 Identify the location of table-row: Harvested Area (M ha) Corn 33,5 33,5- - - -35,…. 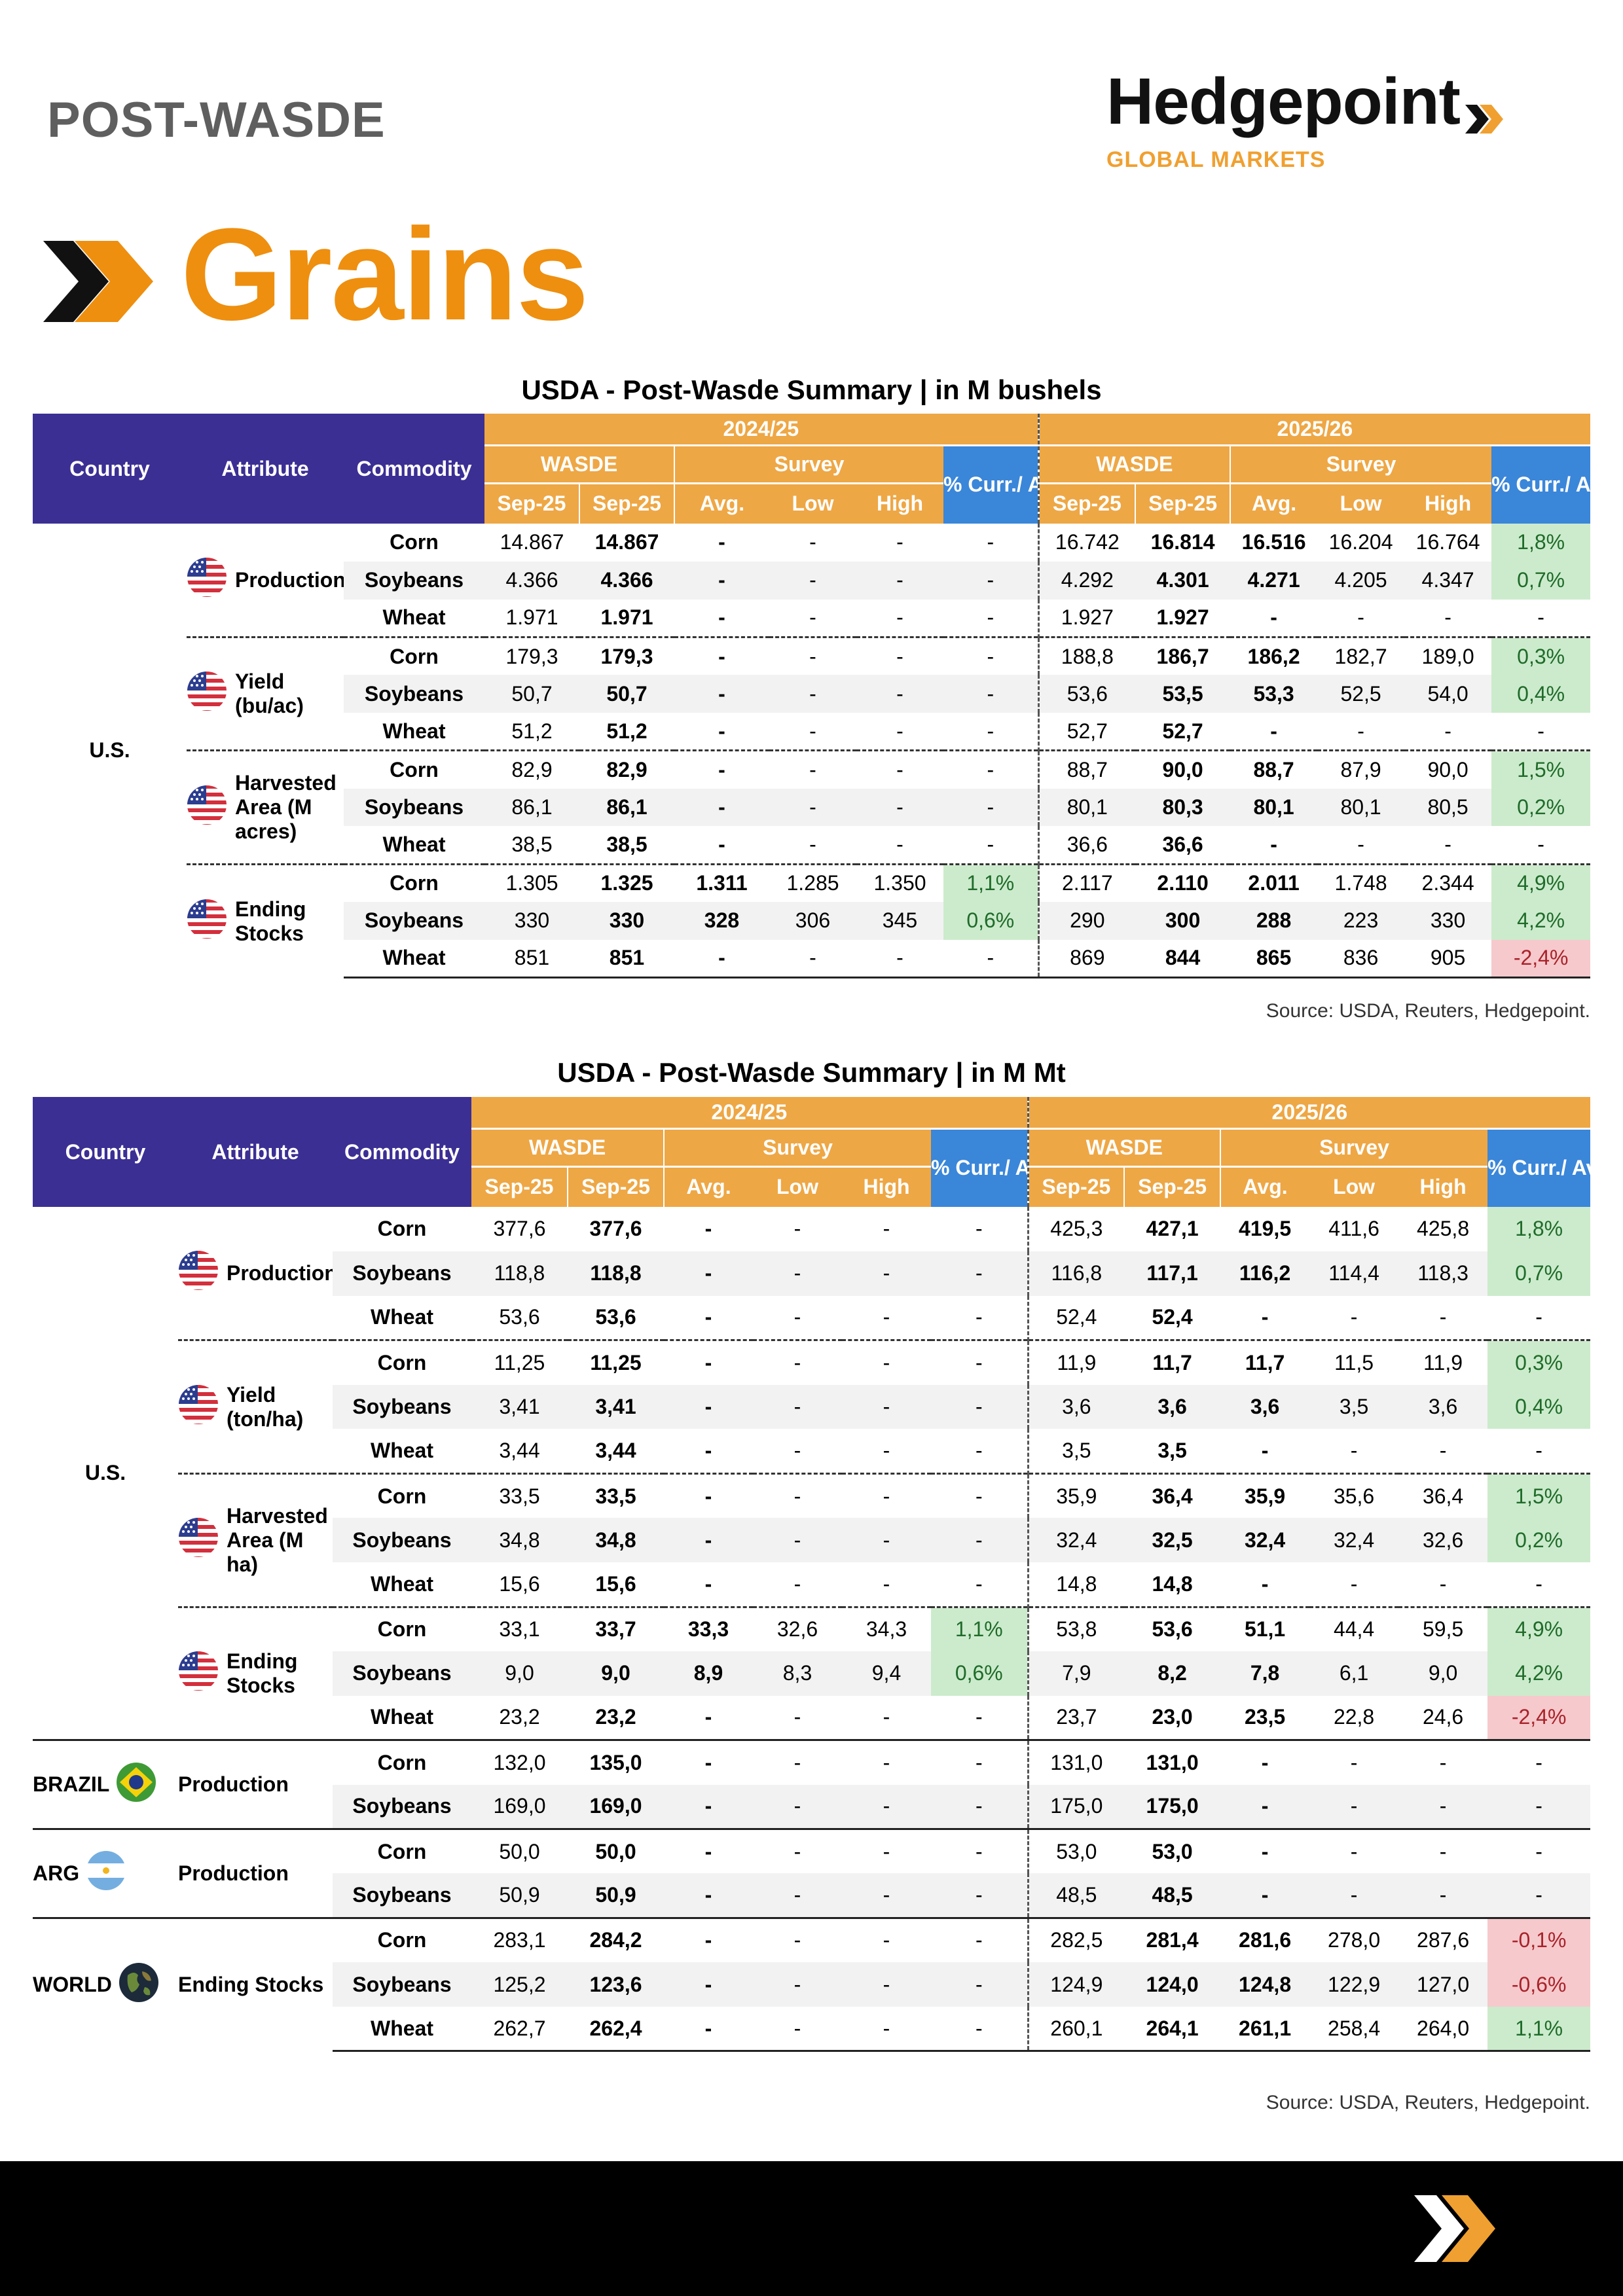
(812, 1539).